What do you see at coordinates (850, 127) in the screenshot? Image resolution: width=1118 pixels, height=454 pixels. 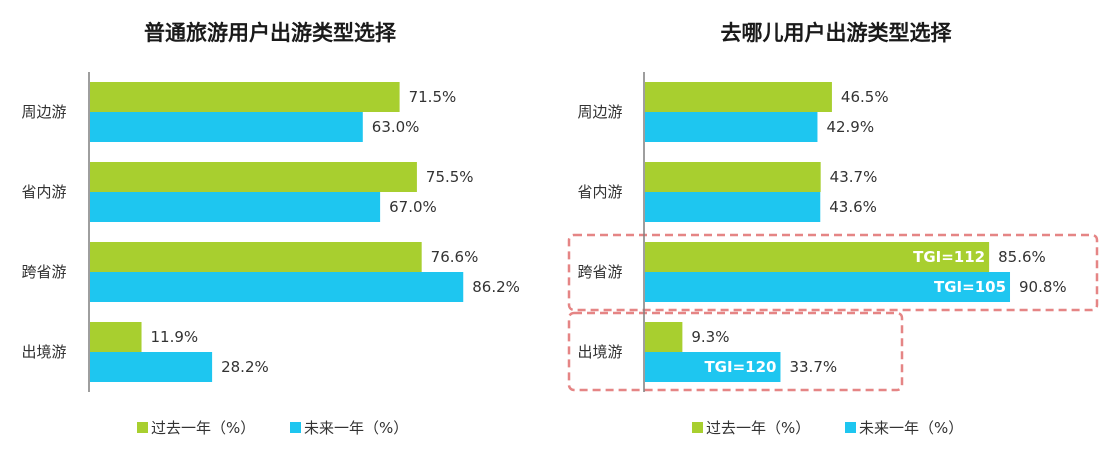 I see `data-label: 42.9%` at bounding box center [850, 127].